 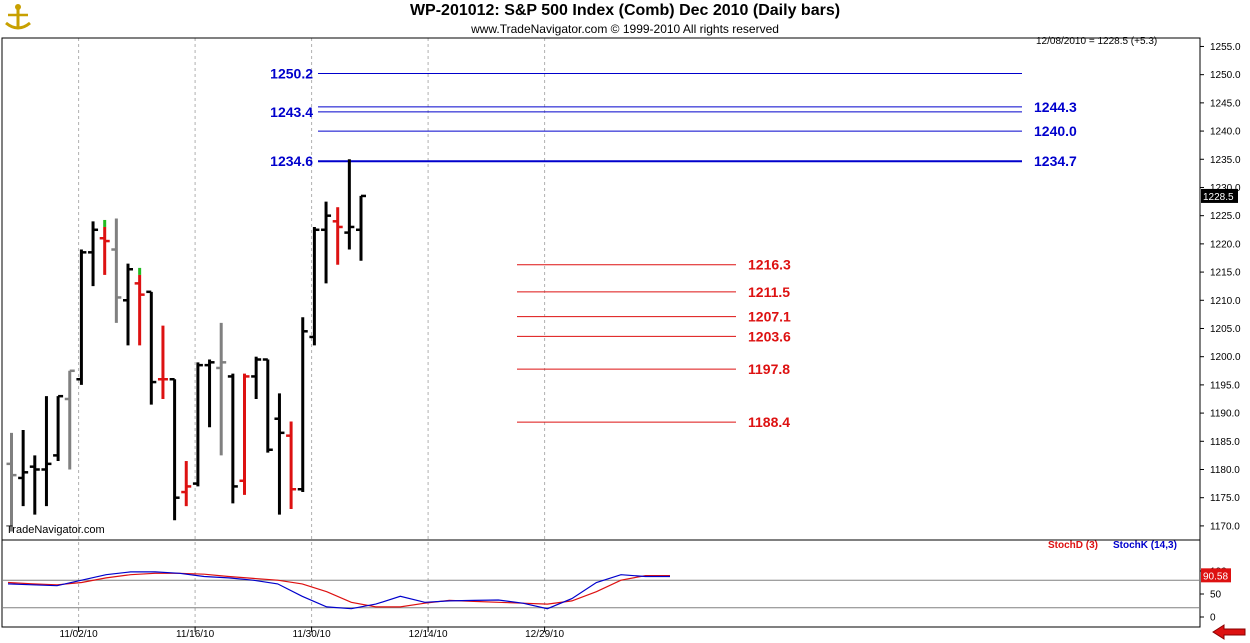 I want to click on last-price-tag, so click(x=1219, y=195).